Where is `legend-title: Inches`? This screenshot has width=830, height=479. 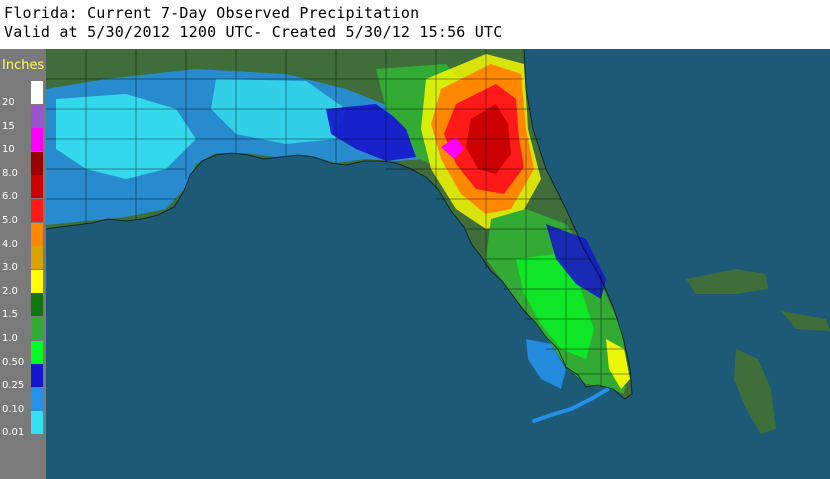
legend-title: Inches is located at coordinates (23, 65).